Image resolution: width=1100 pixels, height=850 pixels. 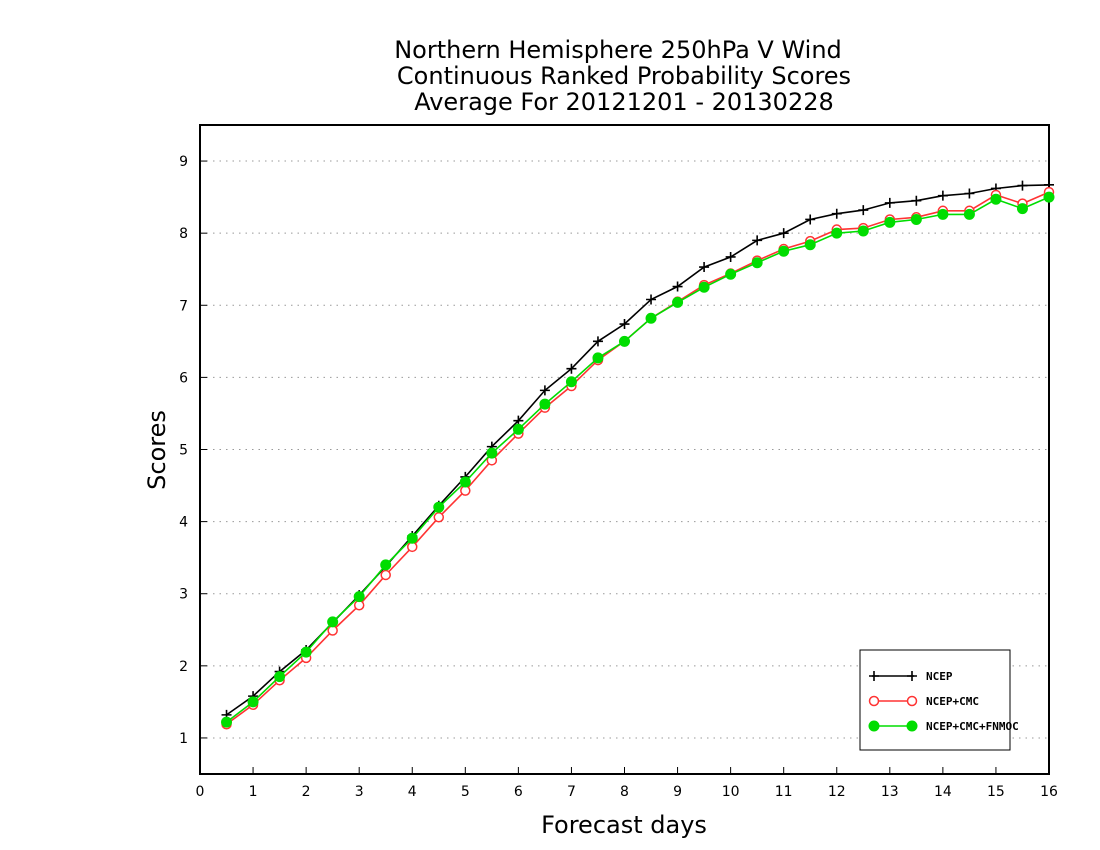 What do you see at coordinates (359, 792) in the screenshot?
I see `x-tick-label: 3` at bounding box center [359, 792].